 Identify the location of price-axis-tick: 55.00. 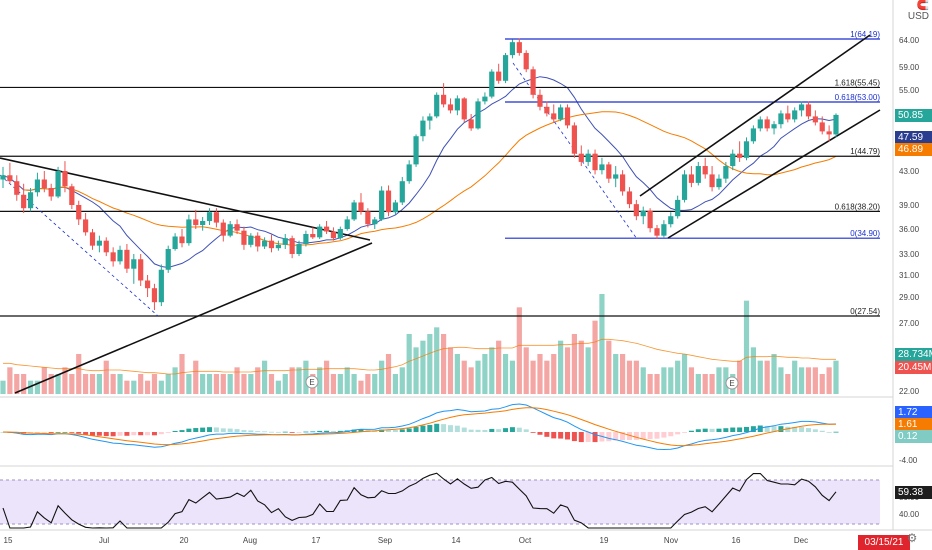
(909, 90).